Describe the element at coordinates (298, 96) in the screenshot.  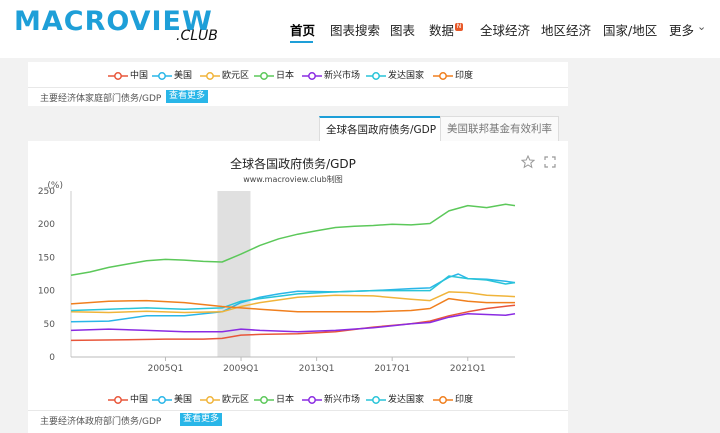
I see `caption-bar-top: 主要经济体家庭部门债务/GDP 查看更多` at that location.